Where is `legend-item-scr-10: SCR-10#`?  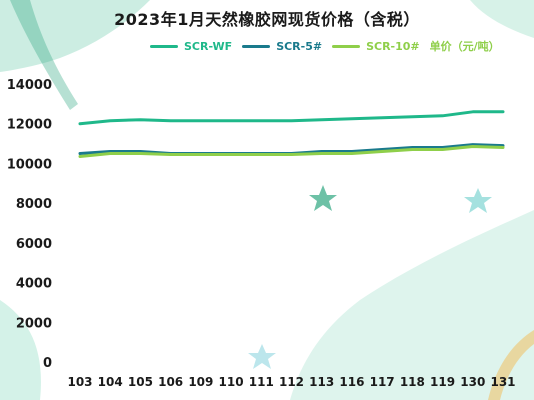 legend-item-scr-10: SCR-10# is located at coordinates (376, 46).